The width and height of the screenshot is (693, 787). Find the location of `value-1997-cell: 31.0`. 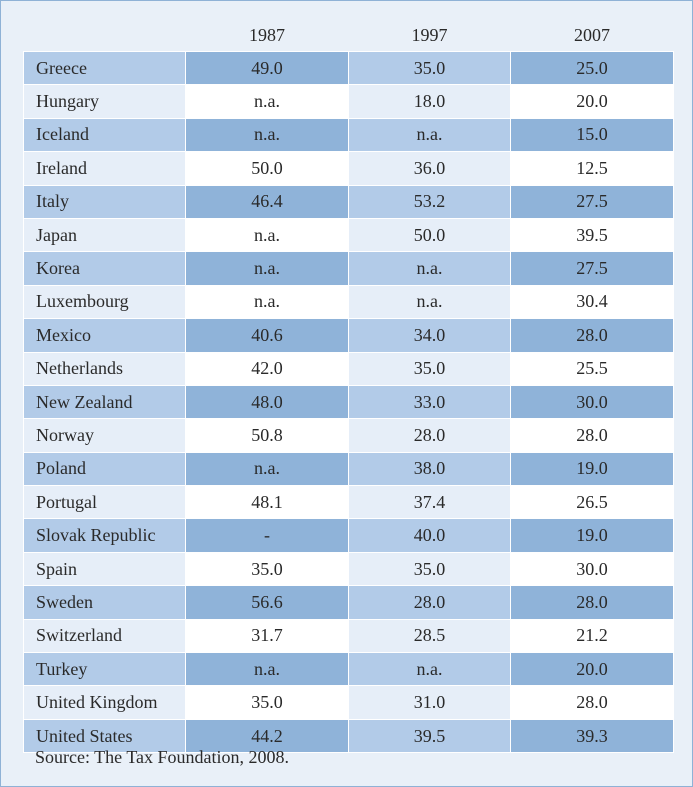

value-1997-cell: 31.0 is located at coordinates (429, 702).